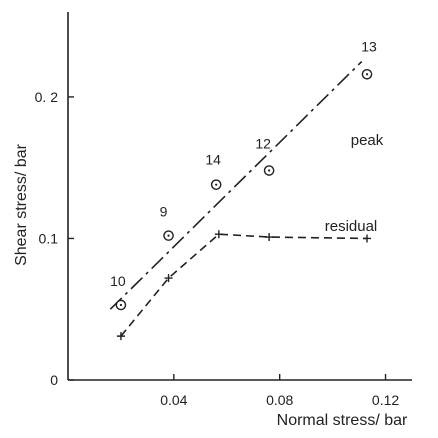 This screenshot has height=438, width=438. What do you see at coordinates (47, 97) in the screenshot?
I see `y-tick-label: 0. 2` at bounding box center [47, 97].